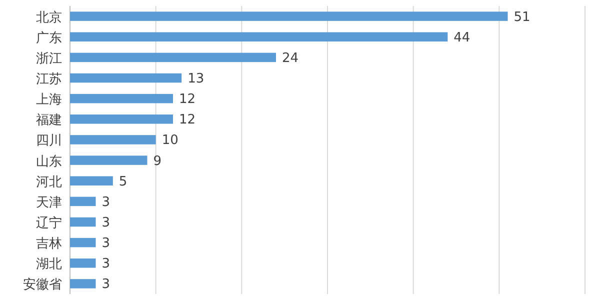 This screenshot has width=600, height=300. What do you see at coordinates (49, 58) in the screenshot?
I see `y-tick-label: 浙江` at bounding box center [49, 58].